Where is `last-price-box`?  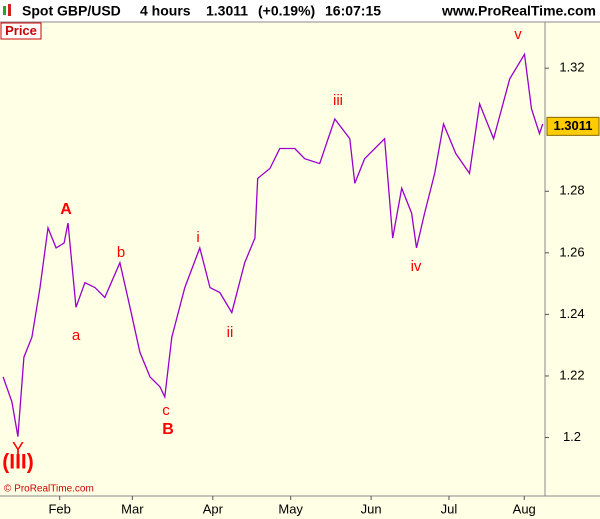 last-price-box is located at coordinates (573, 126).